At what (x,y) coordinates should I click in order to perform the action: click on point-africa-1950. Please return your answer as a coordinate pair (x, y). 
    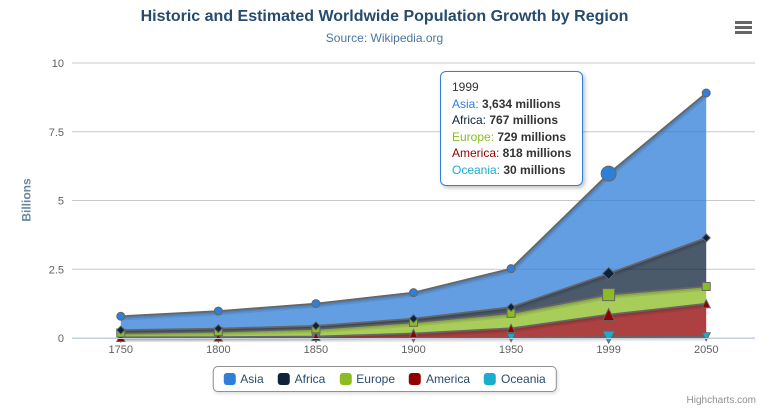
    Looking at the image, I should click on (511, 307).